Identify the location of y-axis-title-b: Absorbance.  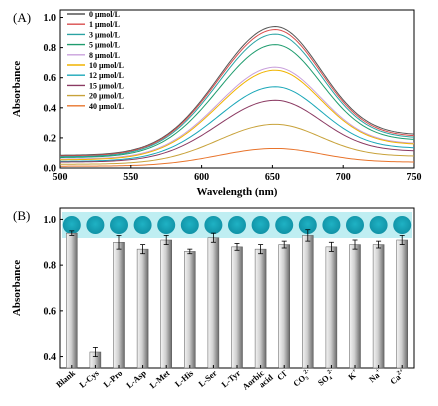
(17, 288).